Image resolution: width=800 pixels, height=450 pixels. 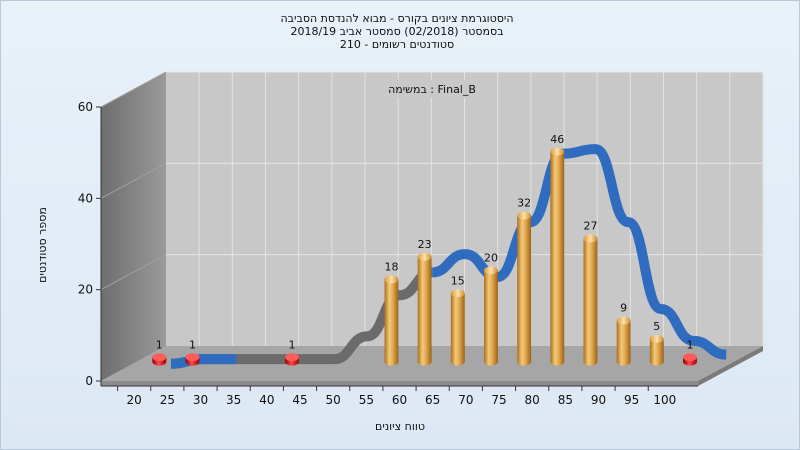 I want to click on x-tick-label: 65, so click(x=432, y=400).